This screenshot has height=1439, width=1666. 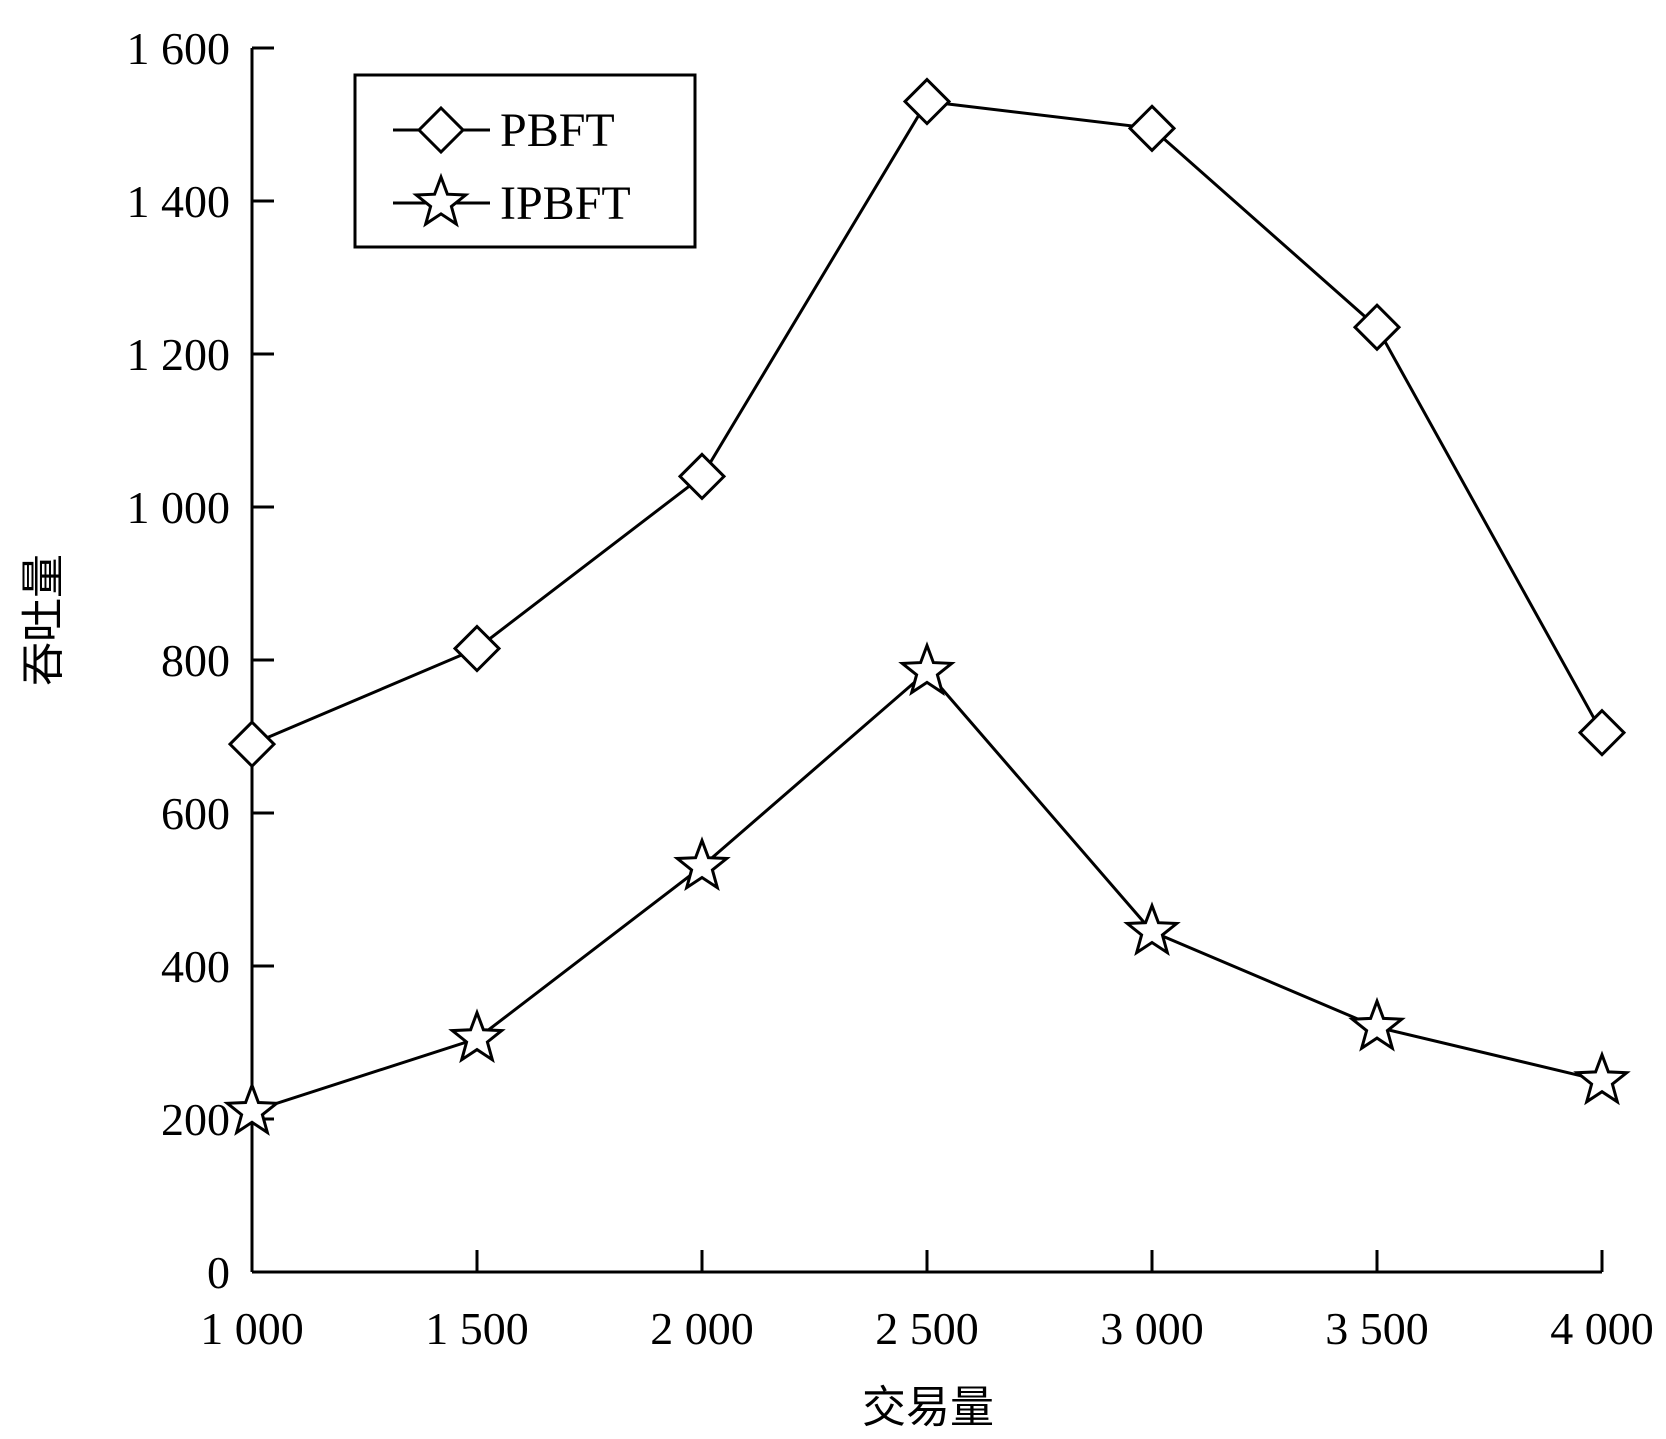 I want to click on y-tick-label: 400, so click(x=195, y=966).